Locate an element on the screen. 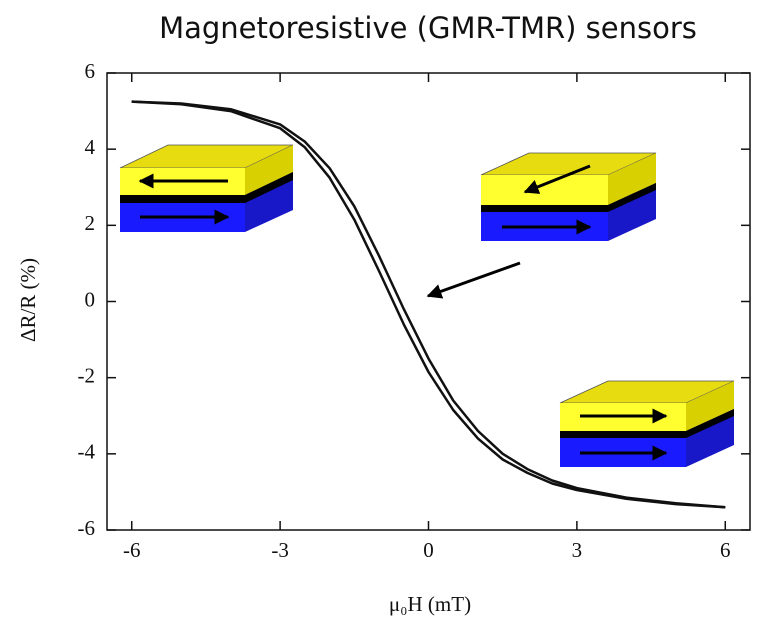 The height and width of the screenshot is (626, 778). y-axis-label: ΔR/R (%) is located at coordinates (28, 300).